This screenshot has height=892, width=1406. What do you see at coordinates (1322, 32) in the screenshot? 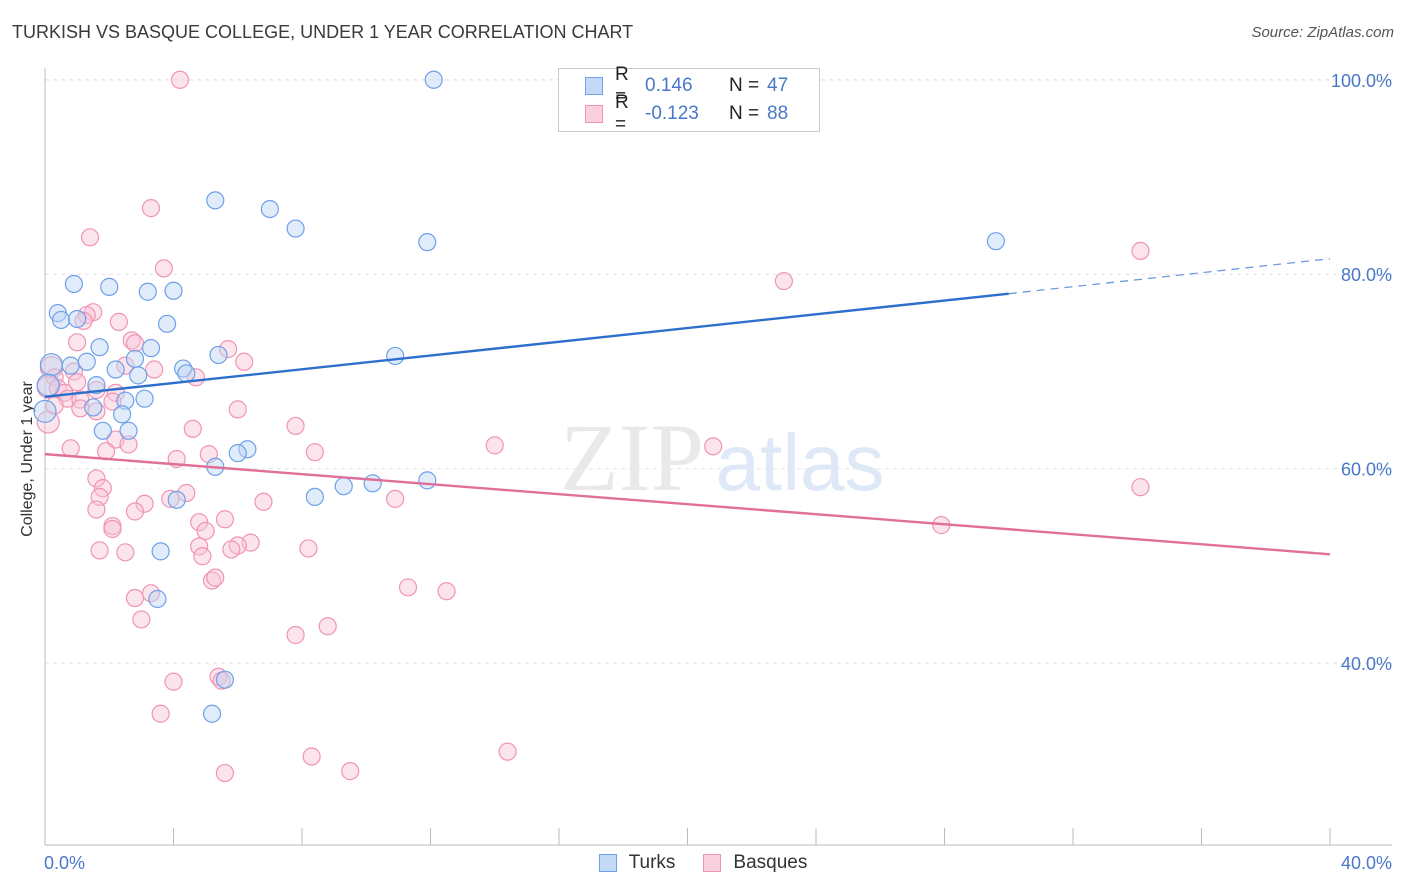
I see `chart-source: Source: ZipAtlas.com` at bounding box center [1322, 32].